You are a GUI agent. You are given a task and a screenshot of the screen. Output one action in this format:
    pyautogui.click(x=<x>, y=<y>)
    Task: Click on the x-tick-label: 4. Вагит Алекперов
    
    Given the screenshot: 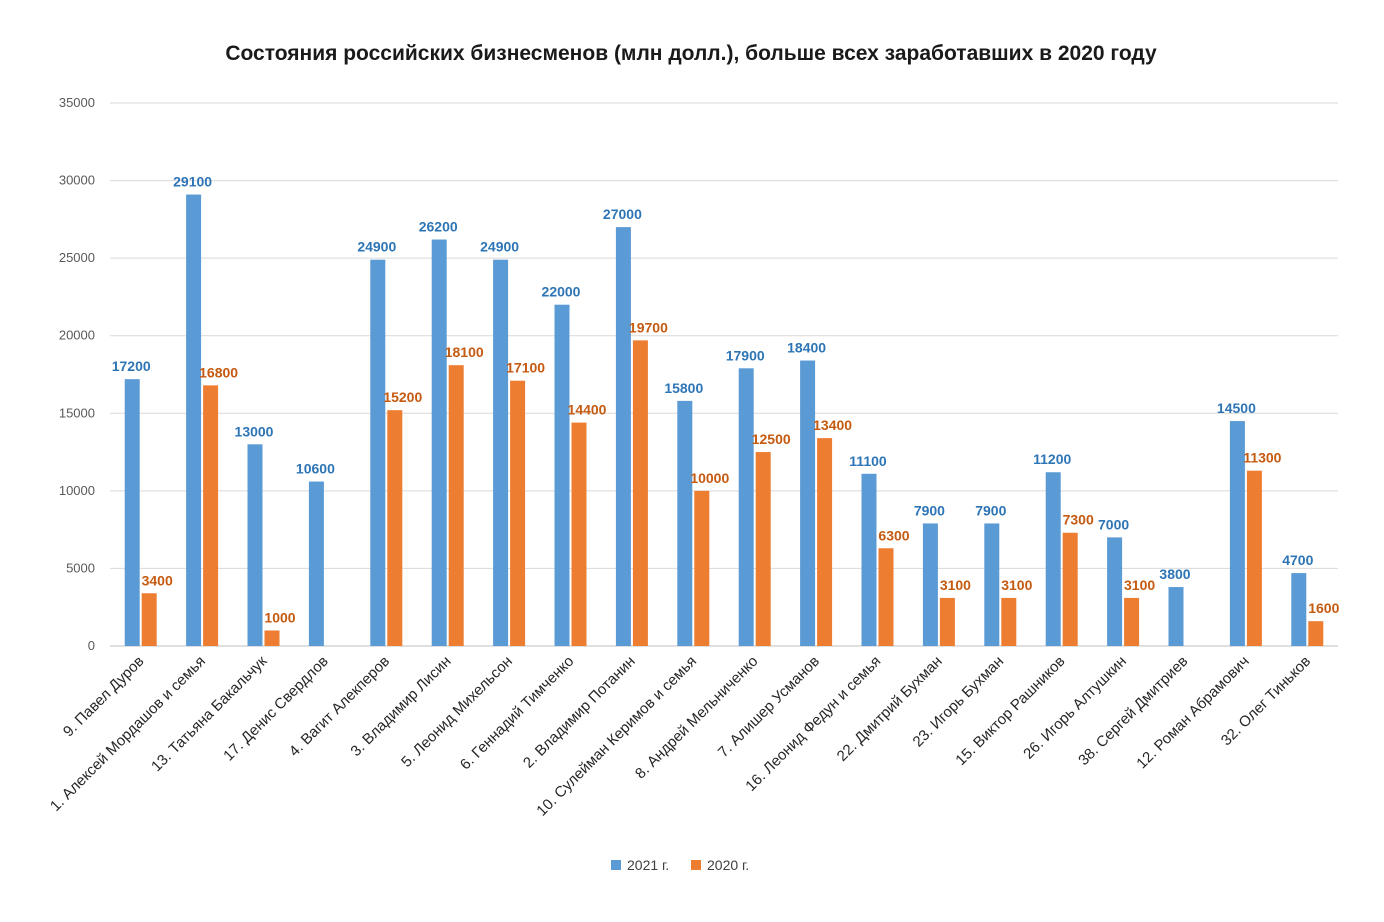 What is the action you would take?
    pyautogui.click(x=339, y=706)
    